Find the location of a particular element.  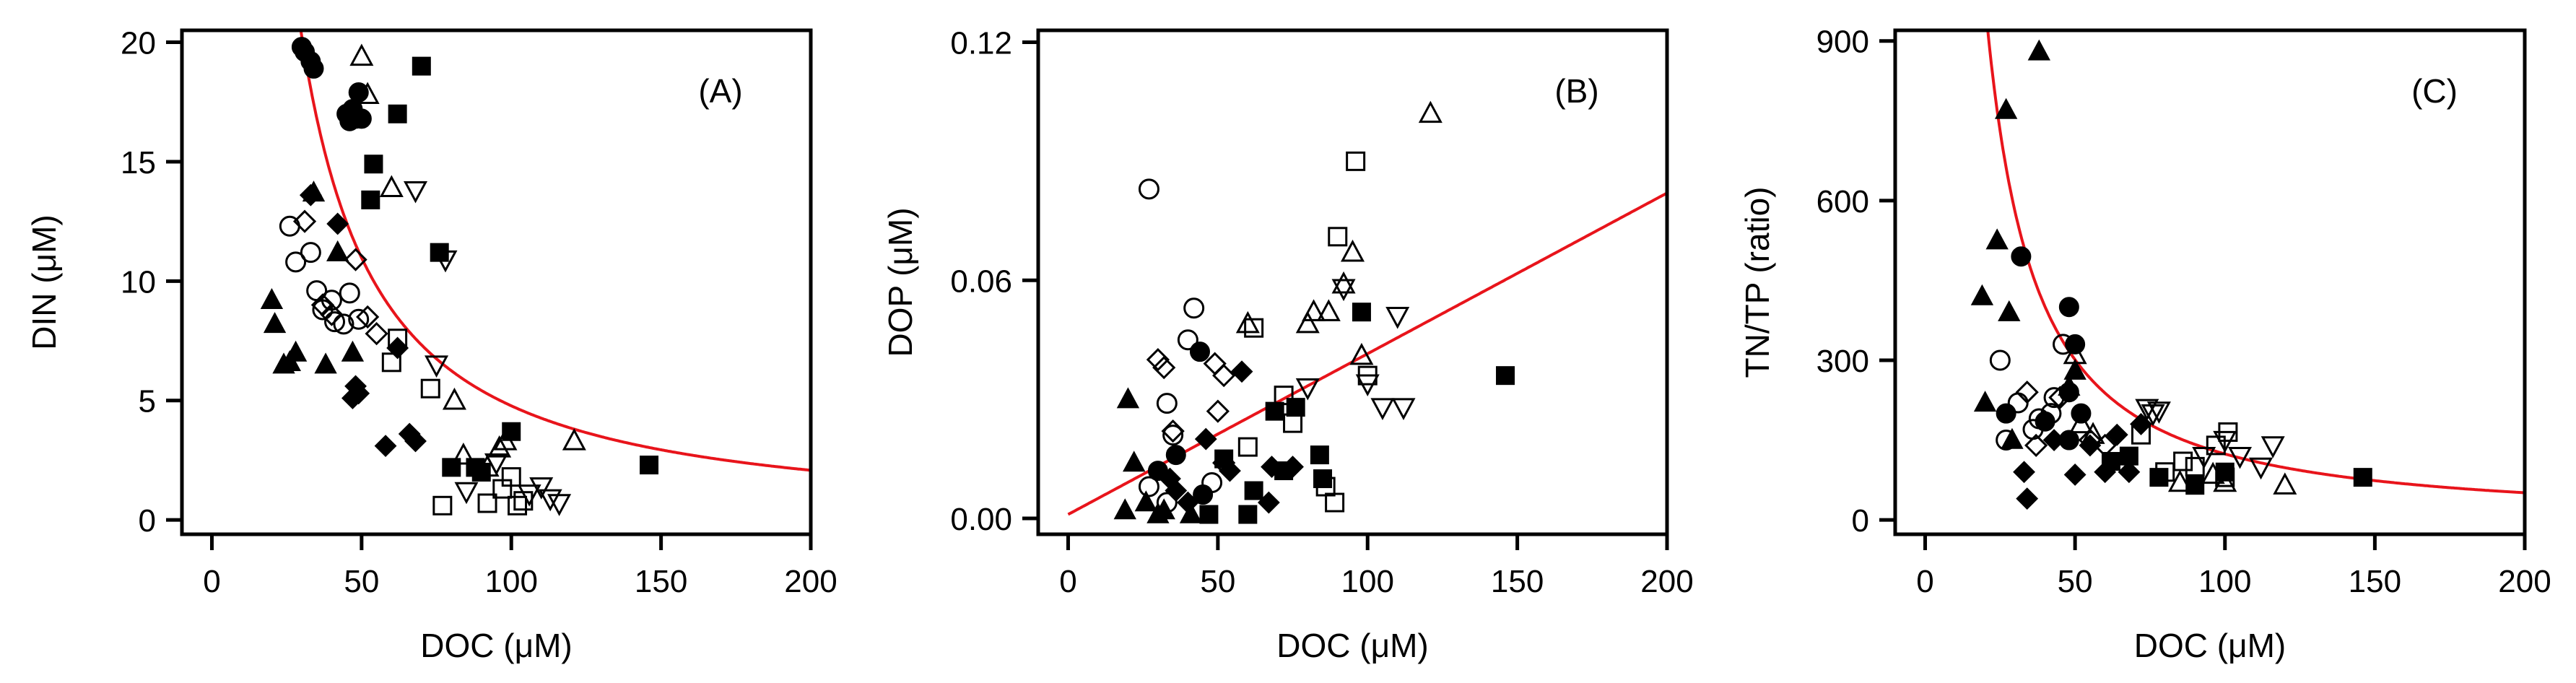

panel-c-x-axis-label: DOC (μM) is located at coordinates (2210, 645).